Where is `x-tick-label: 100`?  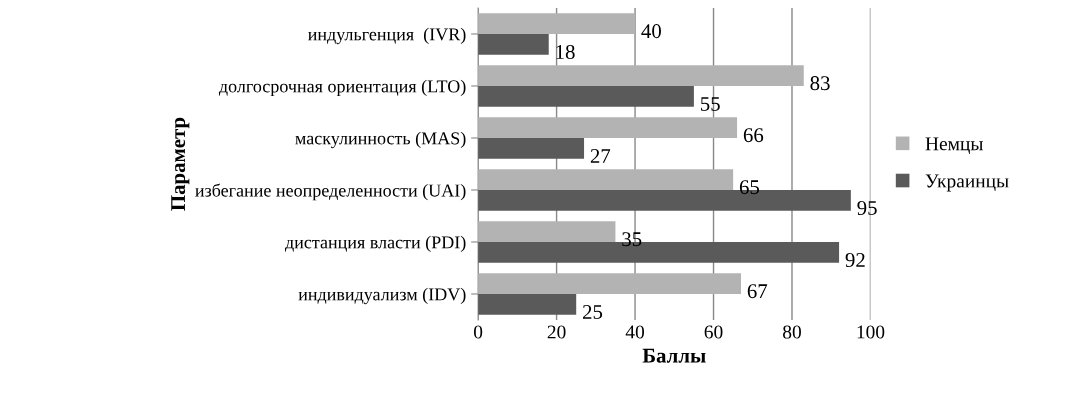
x-tick-label: 100 is located at coordinates (871, 332).